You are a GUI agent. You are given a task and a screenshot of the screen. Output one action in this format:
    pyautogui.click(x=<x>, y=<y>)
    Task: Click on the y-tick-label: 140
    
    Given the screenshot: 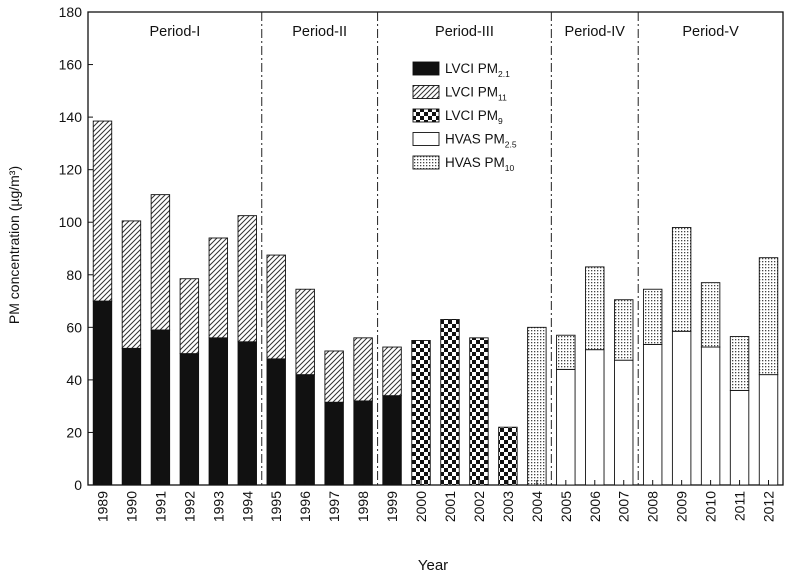 What is the action you would take?
    pyautogui.click(x=71, y=117)
    